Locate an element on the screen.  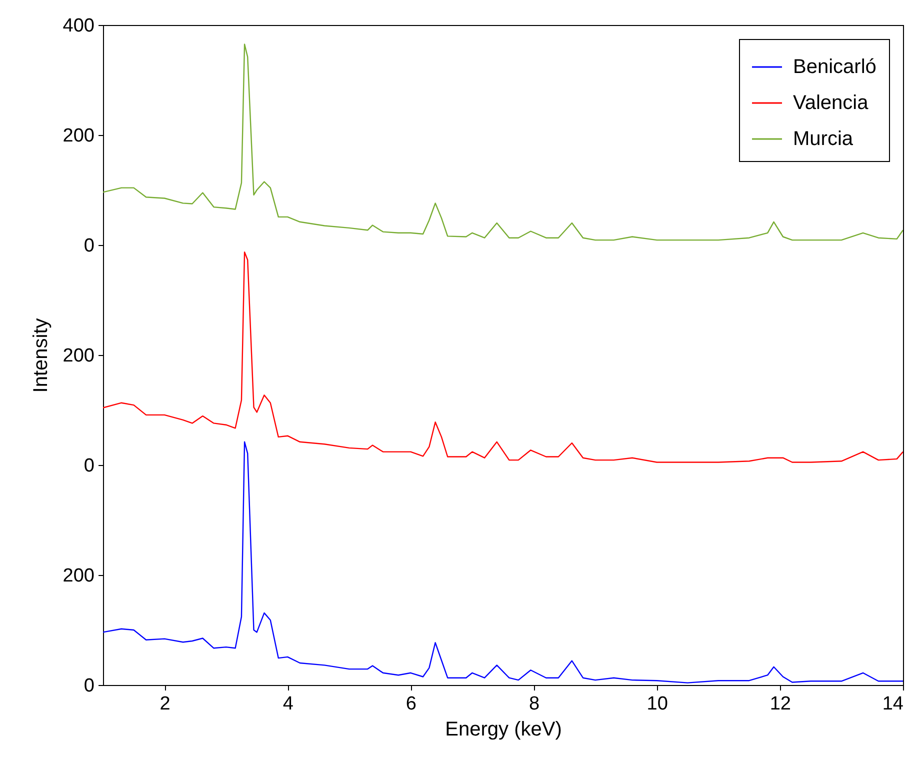
legend-label: Benicarló is located at coordinates (834, 67).